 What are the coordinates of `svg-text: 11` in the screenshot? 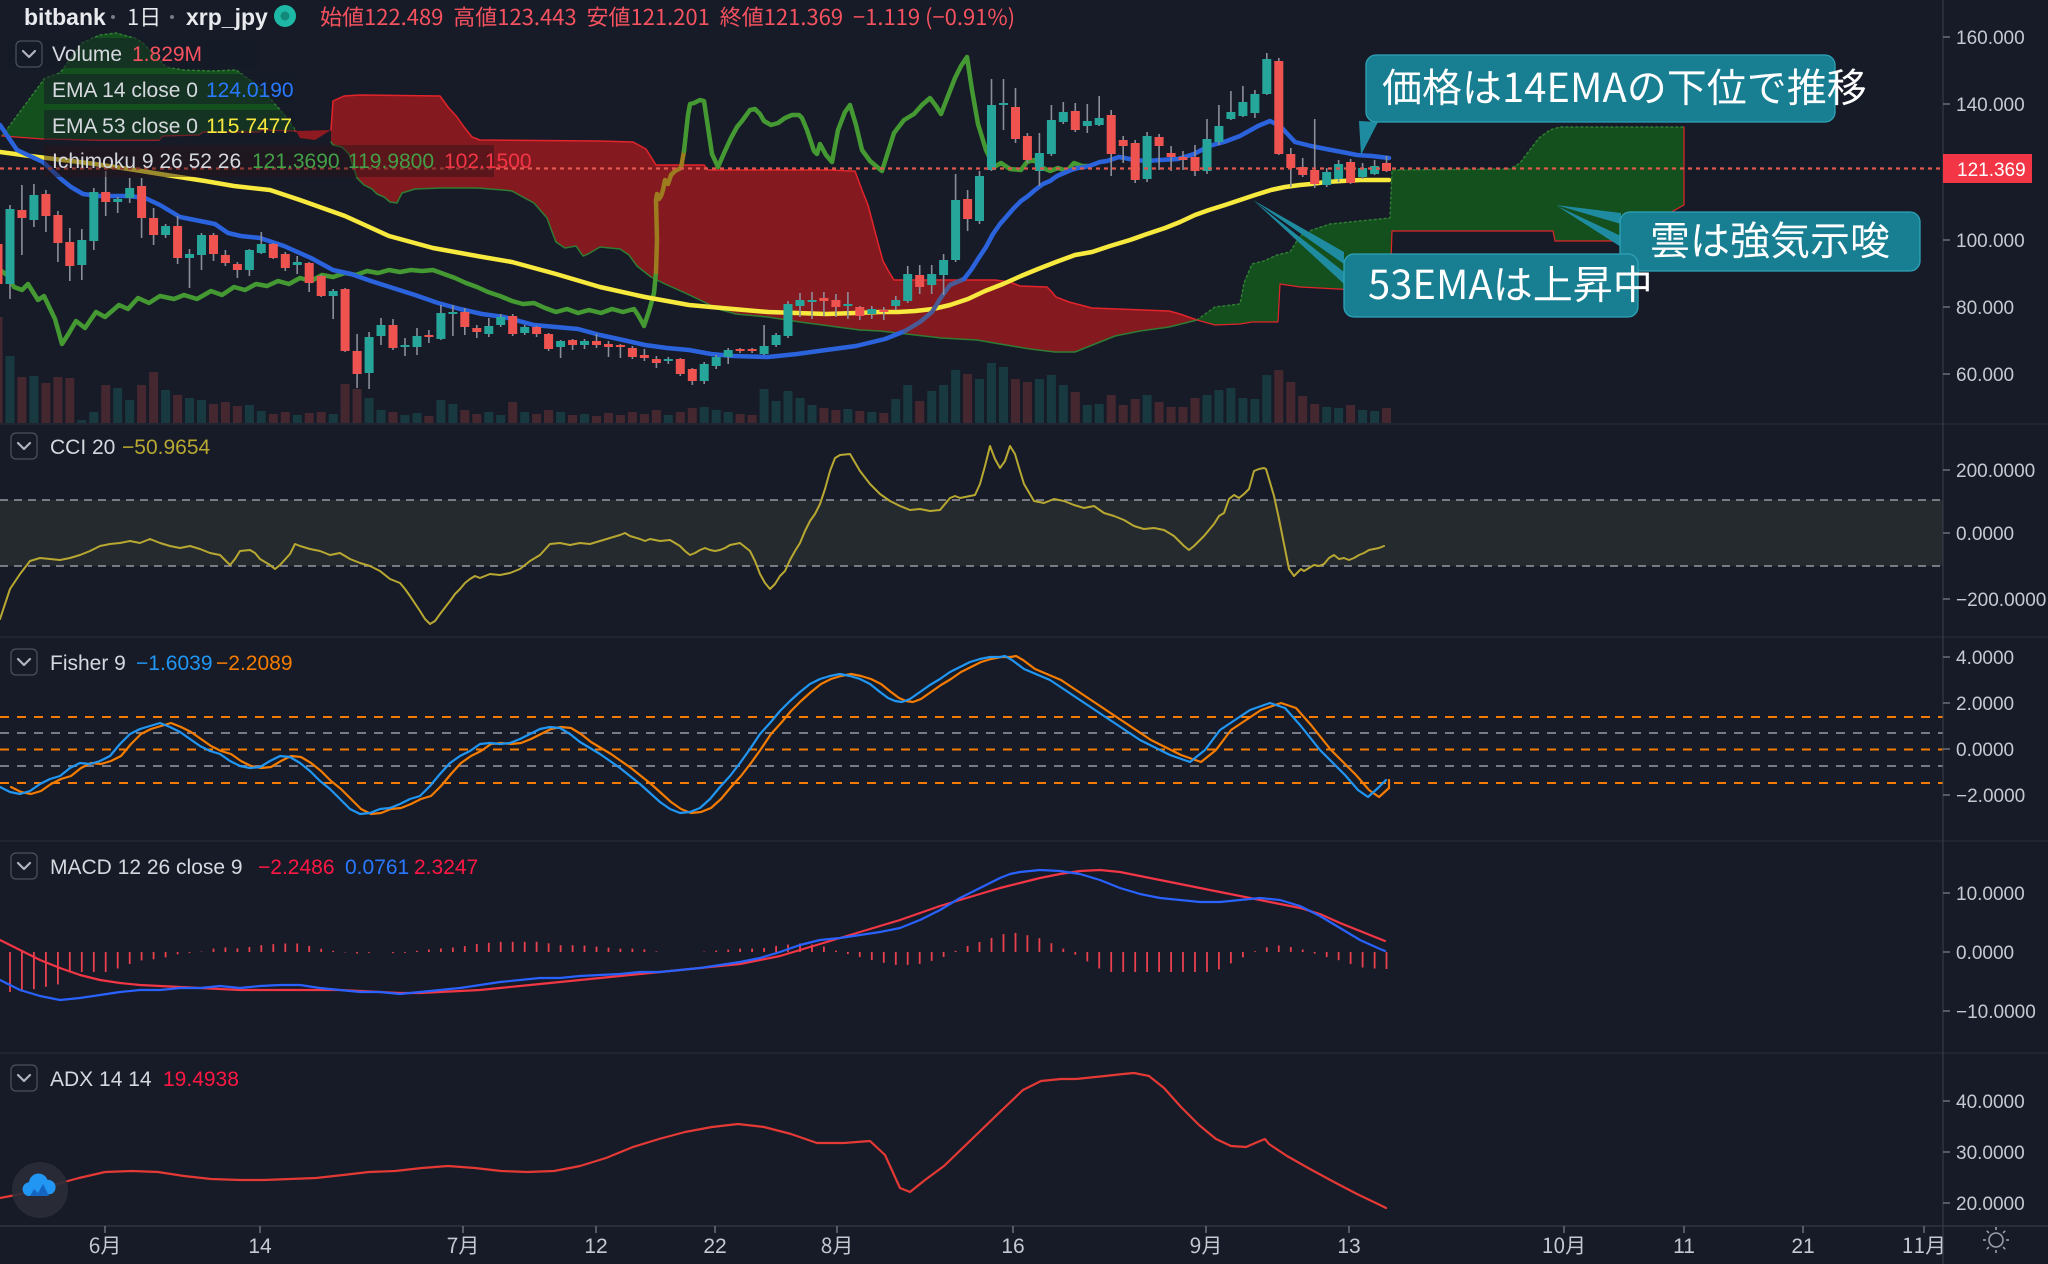 It's located at (1684, 1246).